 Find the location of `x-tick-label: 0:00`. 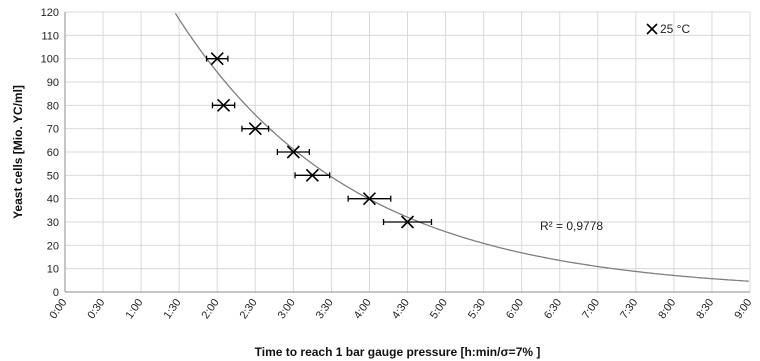

x-tick-label: 0:00 is located at coordinates (58, 309).